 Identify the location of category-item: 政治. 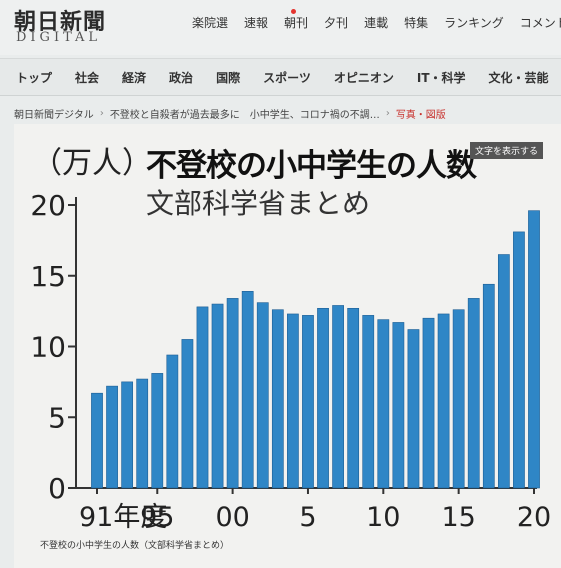
(181, 78).